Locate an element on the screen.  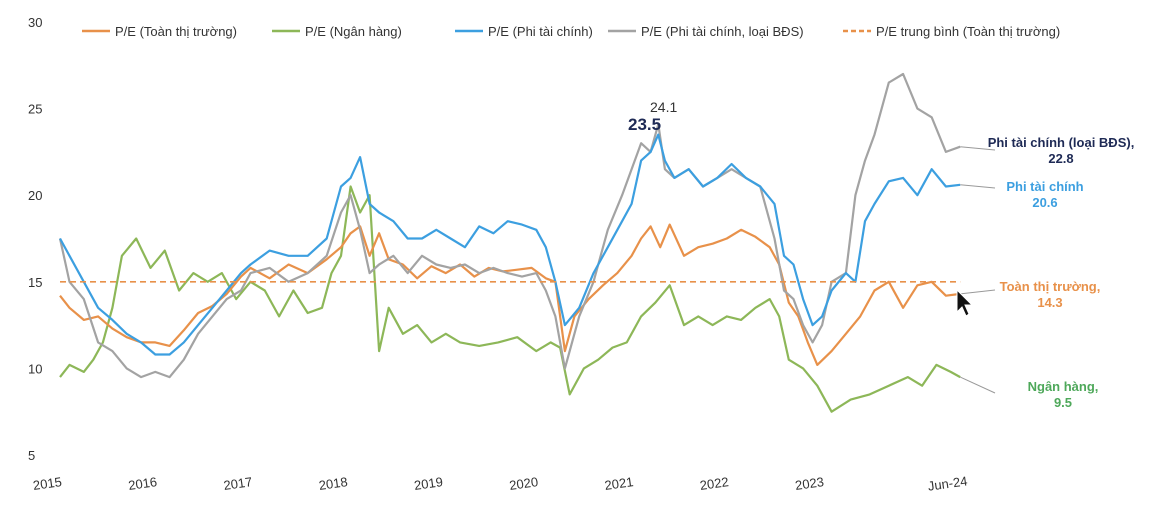
x-tick-label: 2017 is located at coordinates (238, 483).